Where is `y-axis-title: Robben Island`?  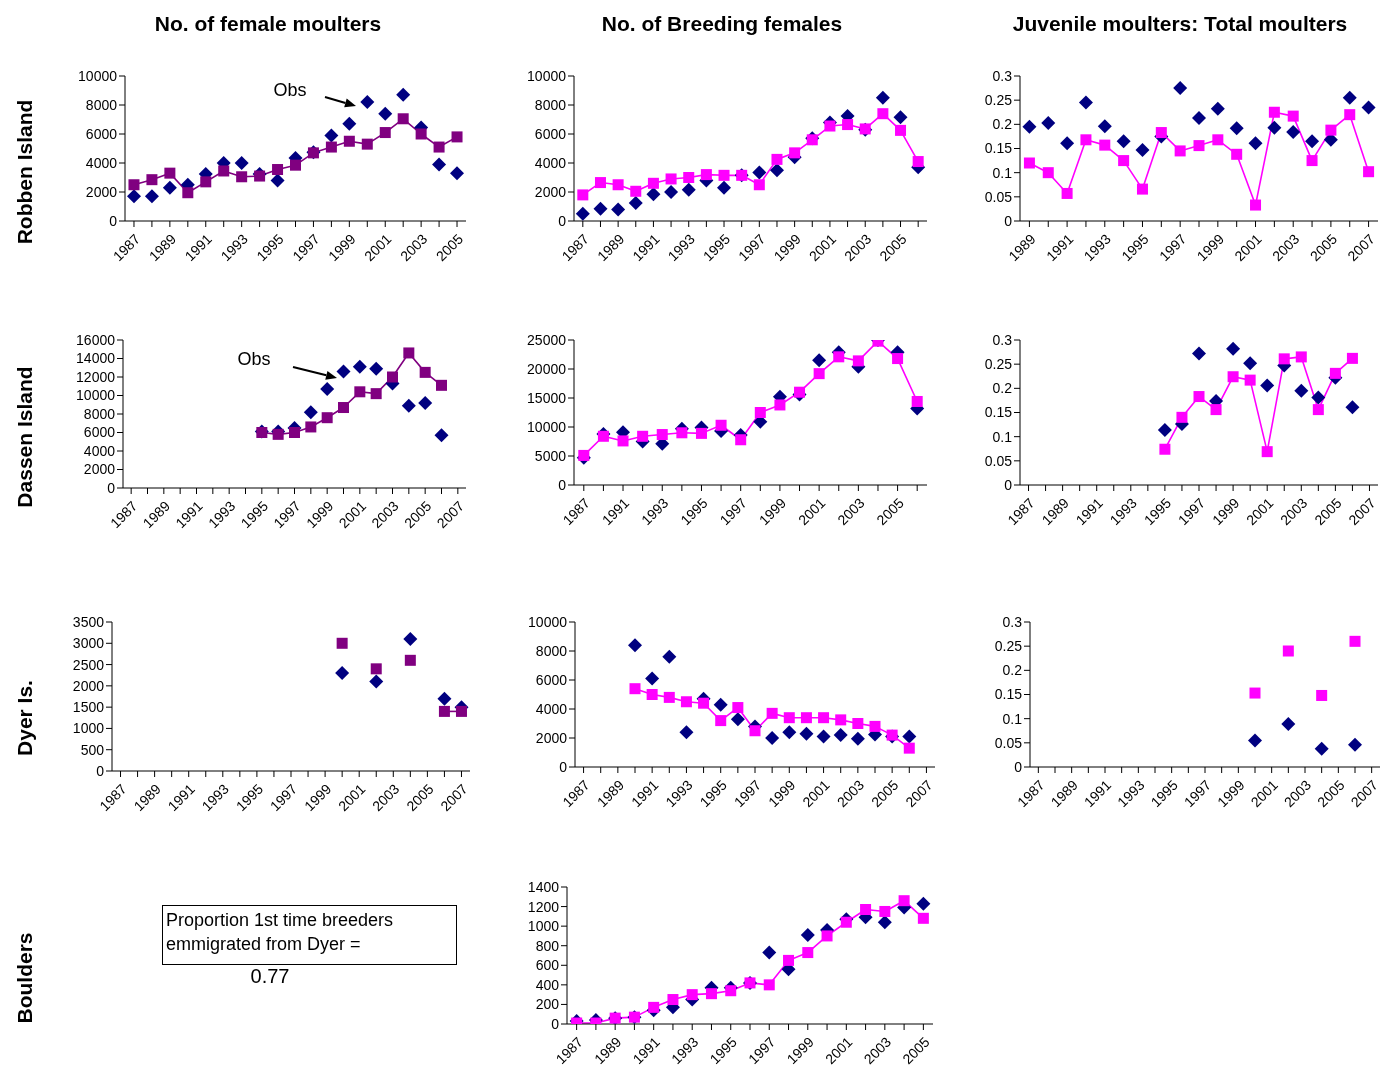 y-axis-title: Robben Island is located at coordinates (24, 172).